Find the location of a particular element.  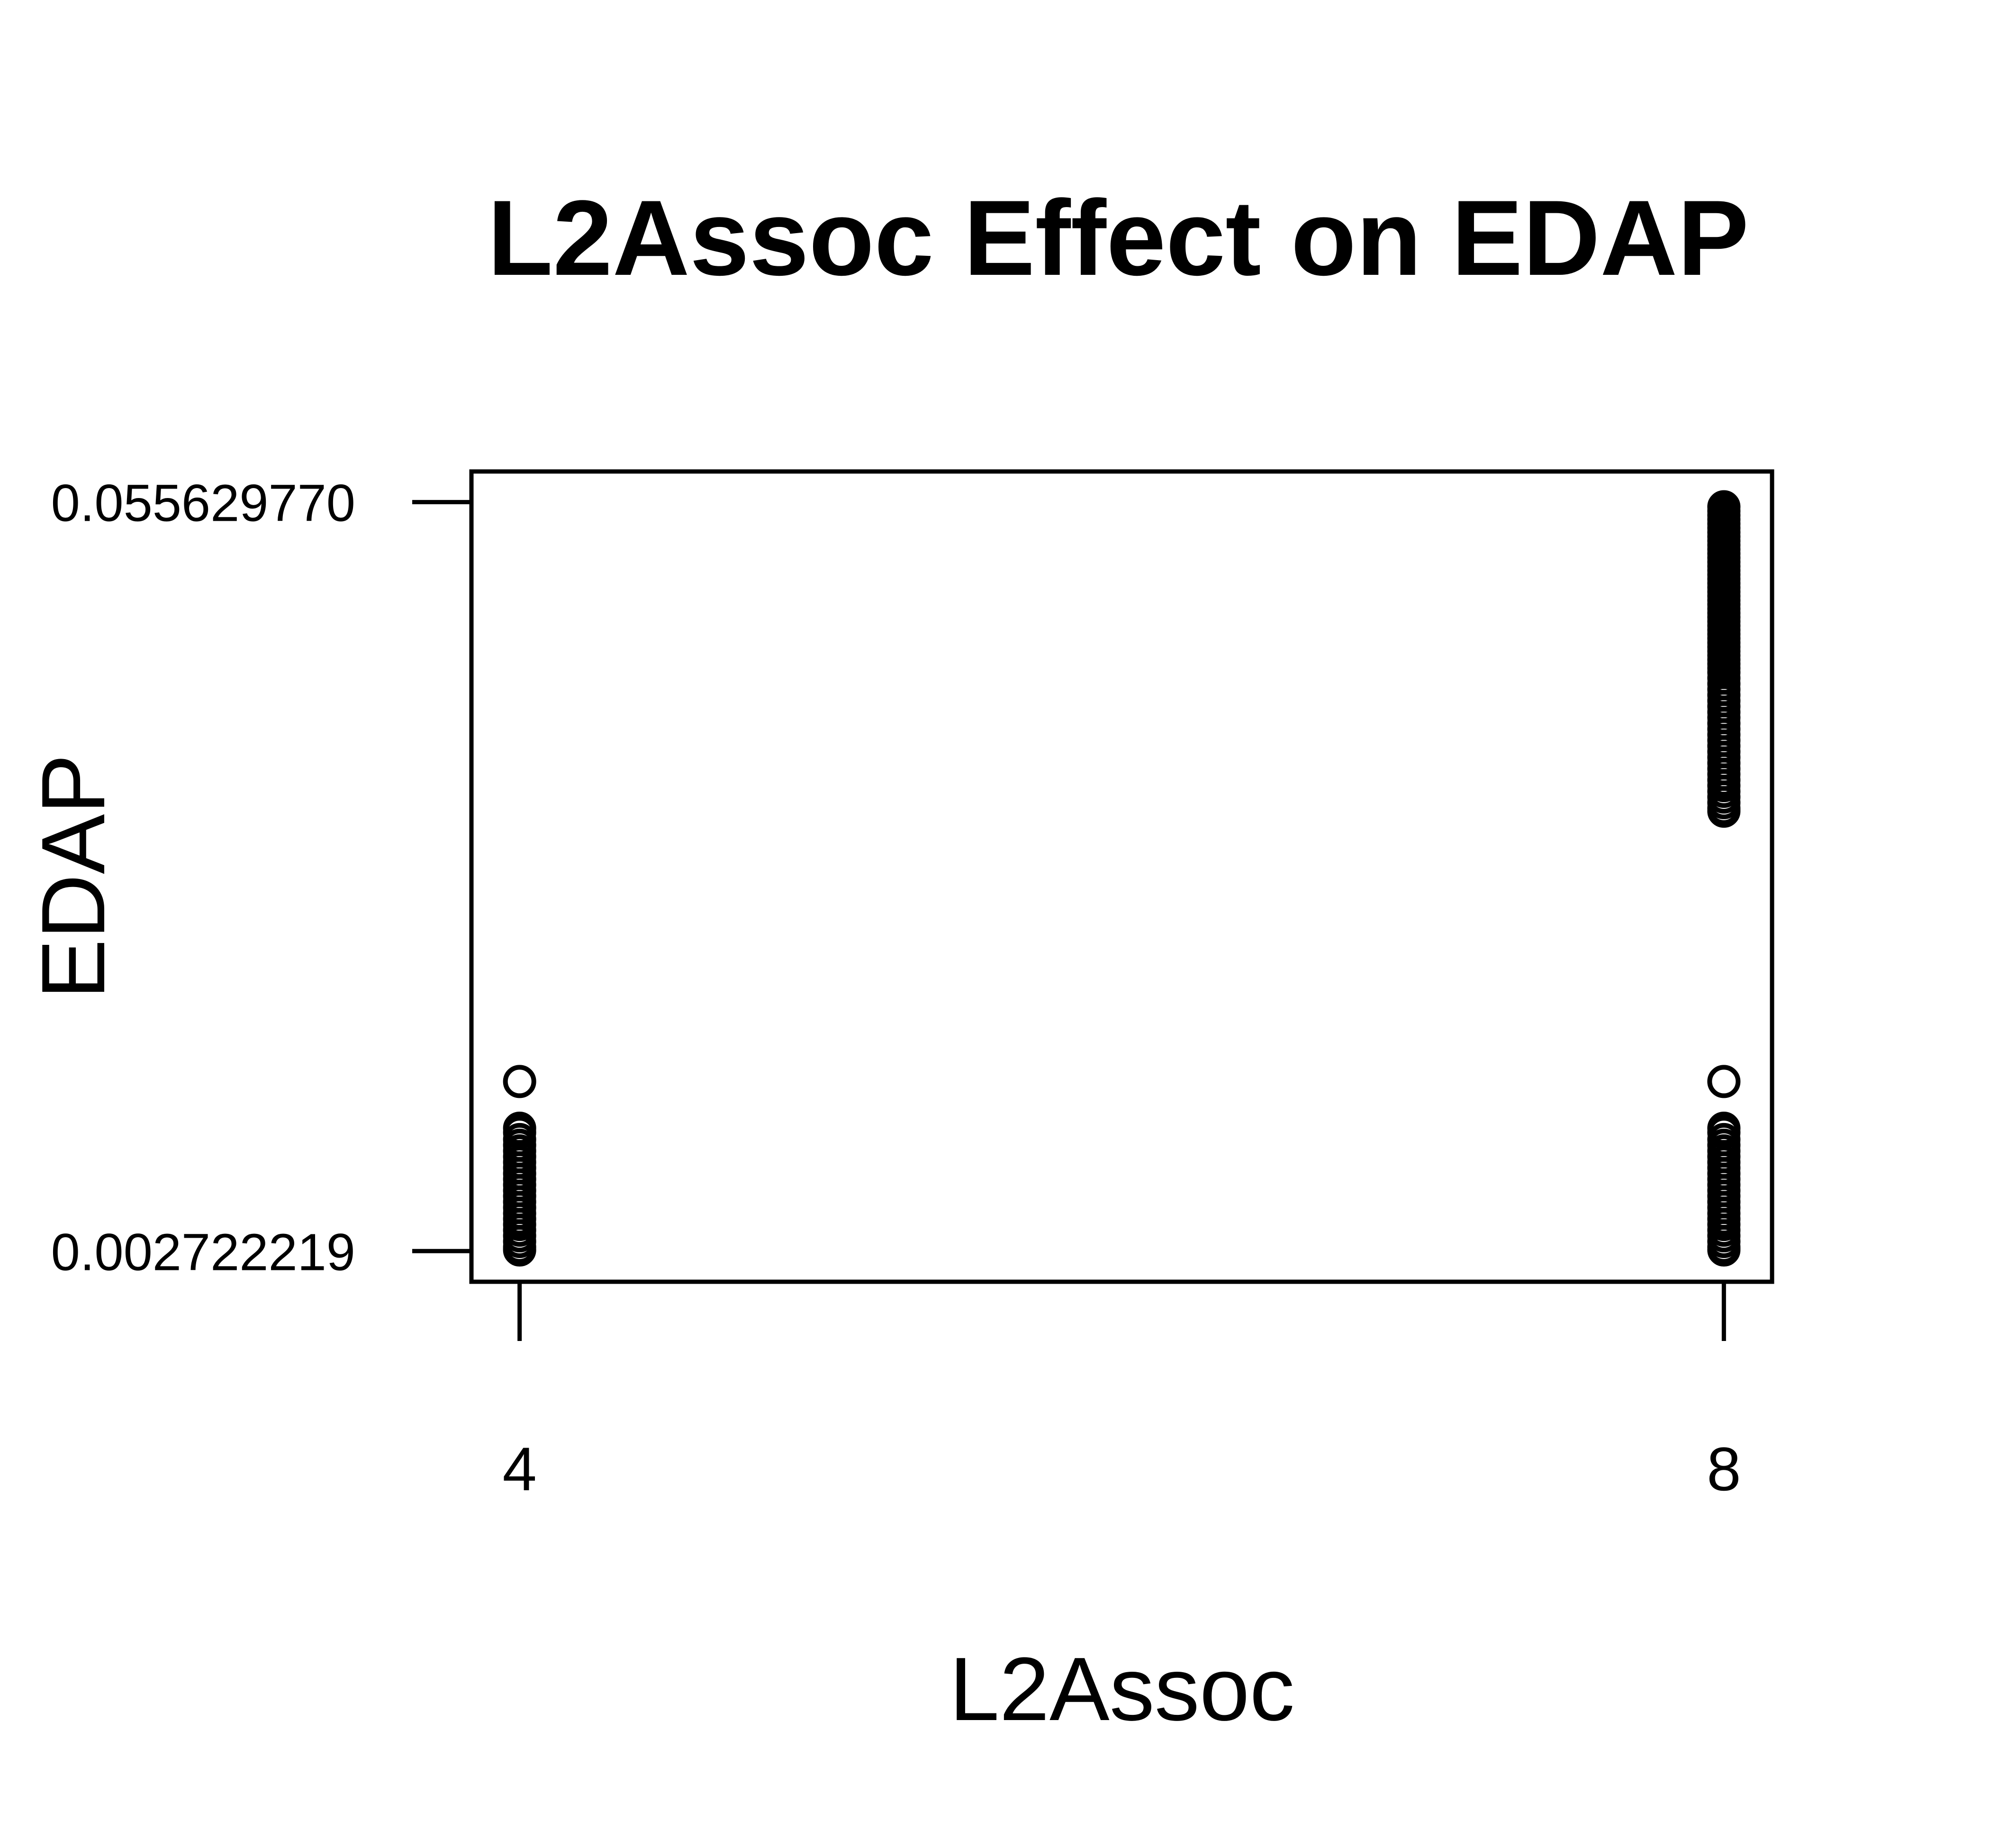

y-axis-label: EDAP is located at coordinates (73, 877).